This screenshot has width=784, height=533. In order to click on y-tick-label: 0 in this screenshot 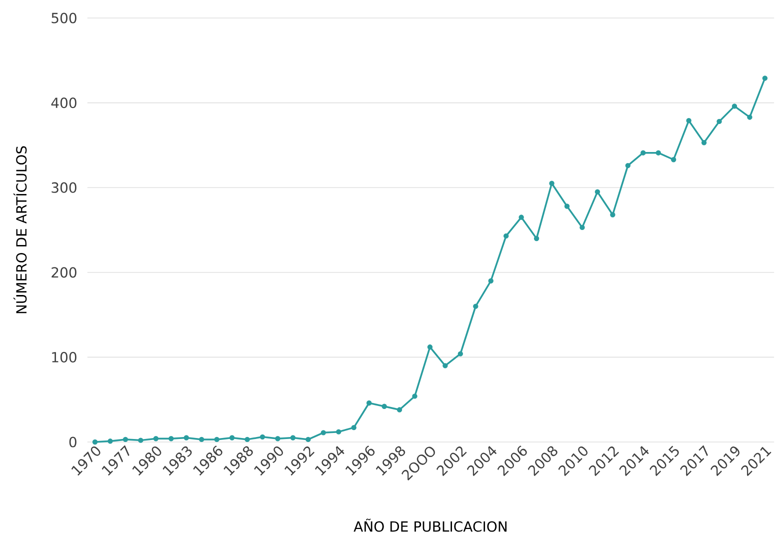, I will do `click(72, 442)`.